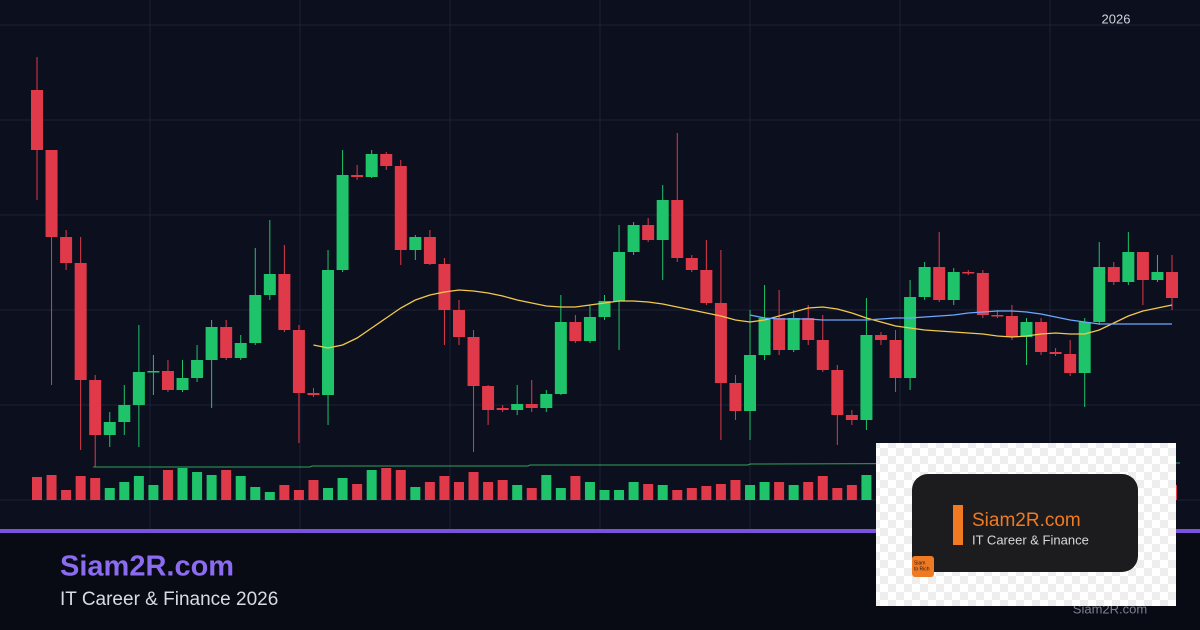 The height and width of the screenshot is (630, 1200). Describe the element at coordinates (600, 531) in the screenshot. I see `divider` at that location.